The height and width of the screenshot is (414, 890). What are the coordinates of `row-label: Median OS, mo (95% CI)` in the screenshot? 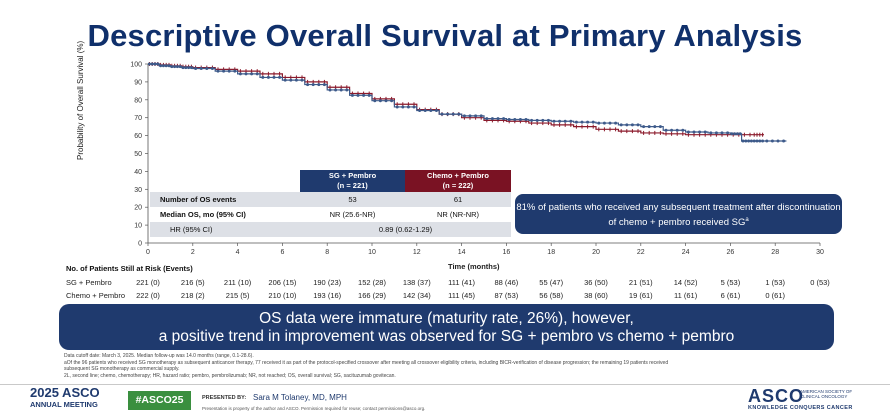 It's located at (203, 214).